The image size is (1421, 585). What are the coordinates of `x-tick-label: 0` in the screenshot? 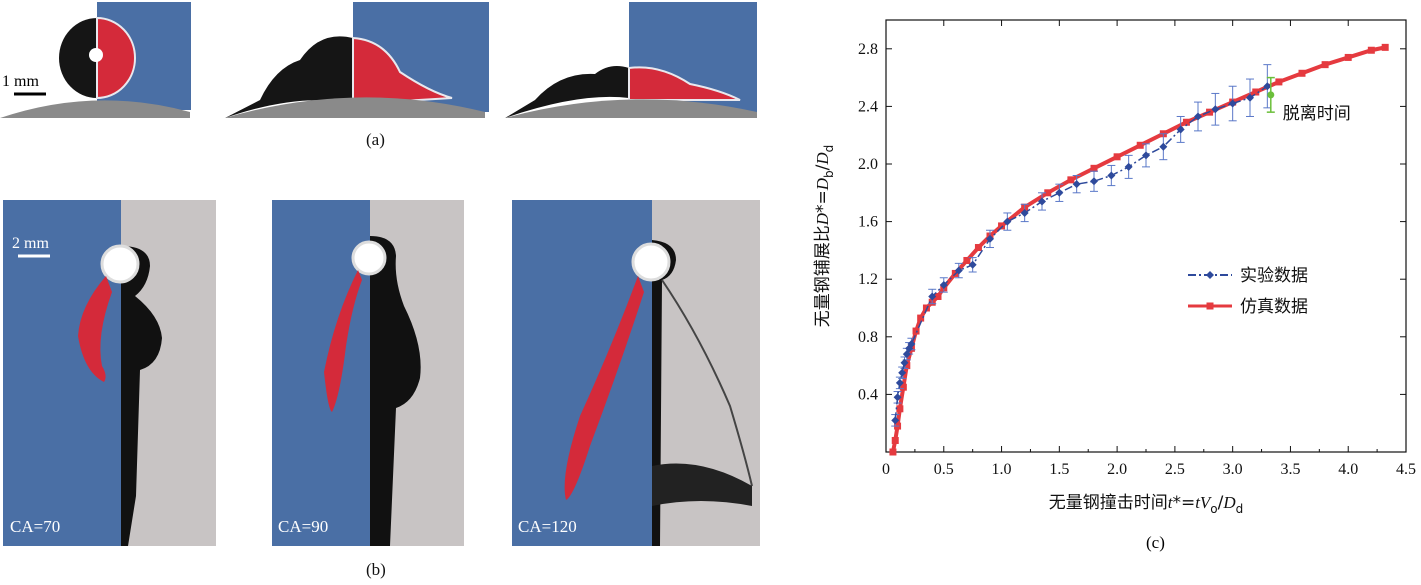 It's located at (886, 469).